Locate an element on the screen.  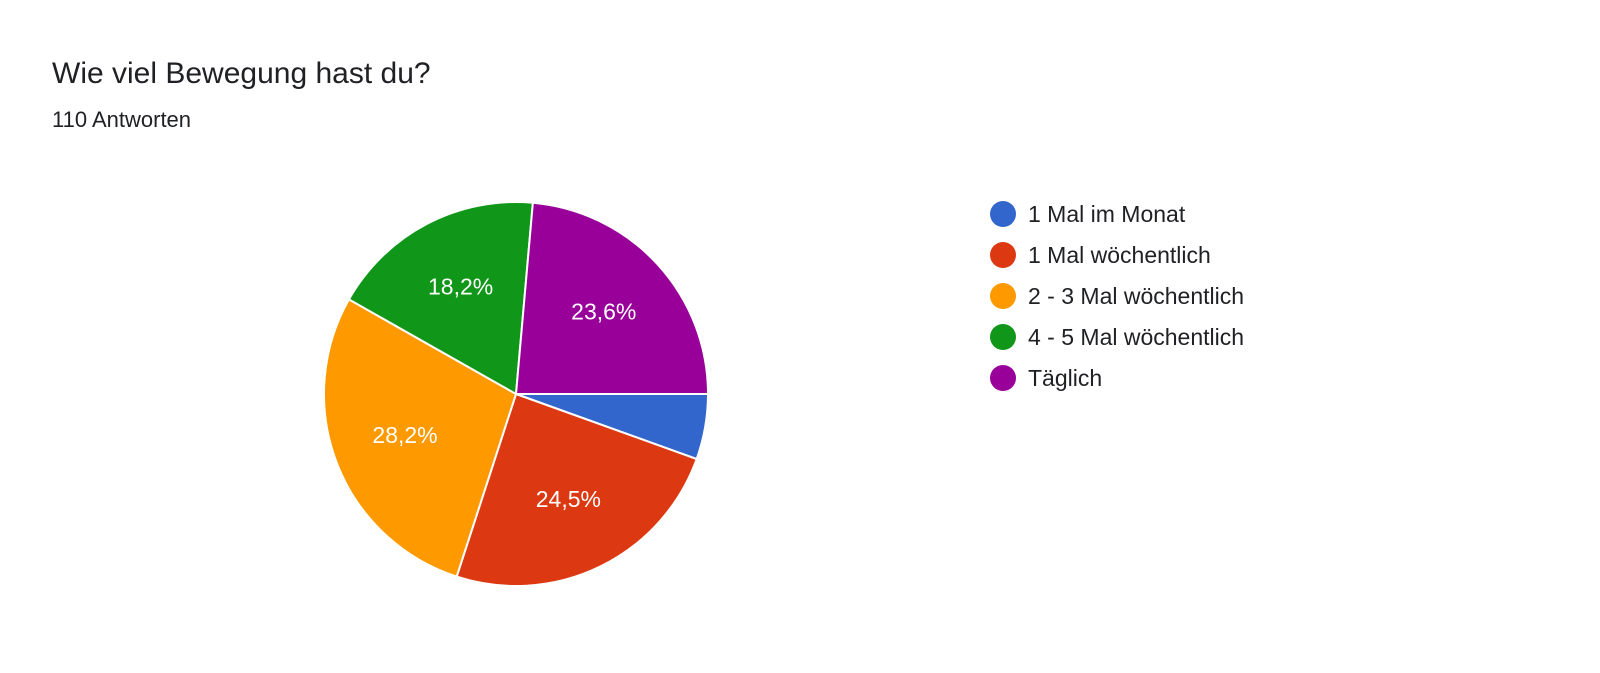
legend-label: 2 - 3 Mal wöchentlich is located at coordinates (1136, 295).